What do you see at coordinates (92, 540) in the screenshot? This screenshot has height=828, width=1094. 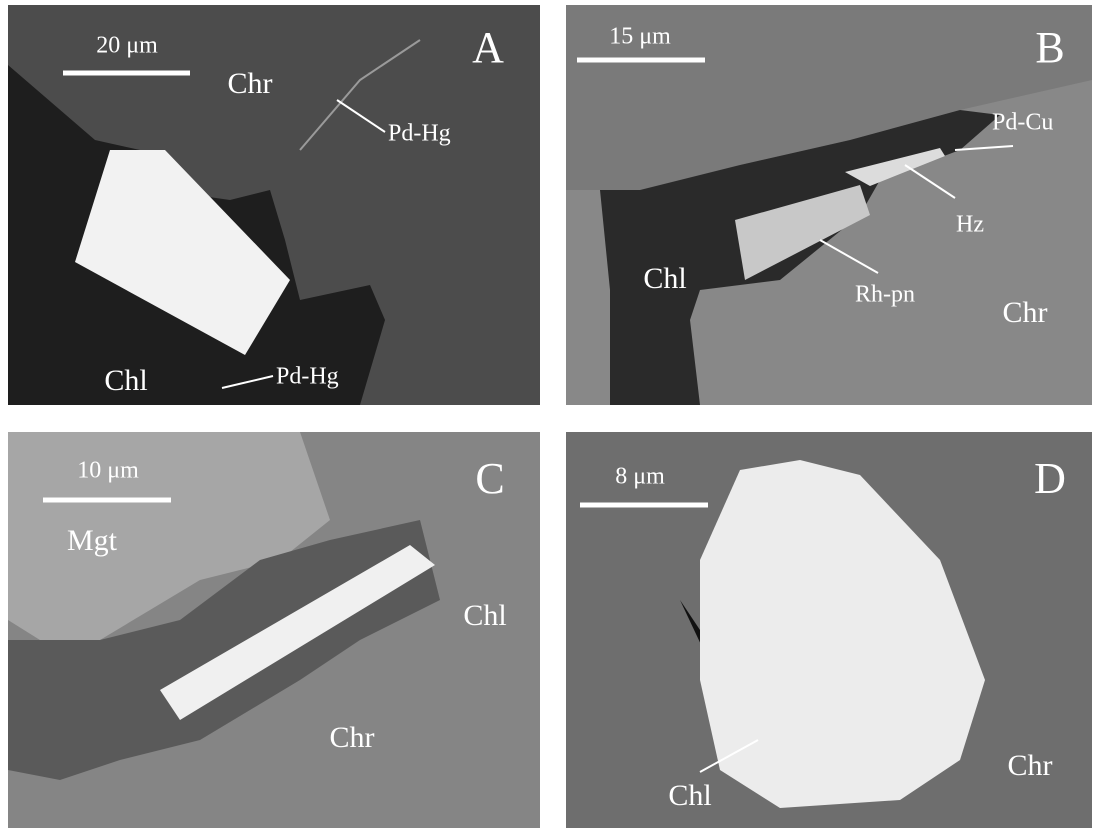 I see `mineral-label: Mgt` at bounding box center [92, 540].